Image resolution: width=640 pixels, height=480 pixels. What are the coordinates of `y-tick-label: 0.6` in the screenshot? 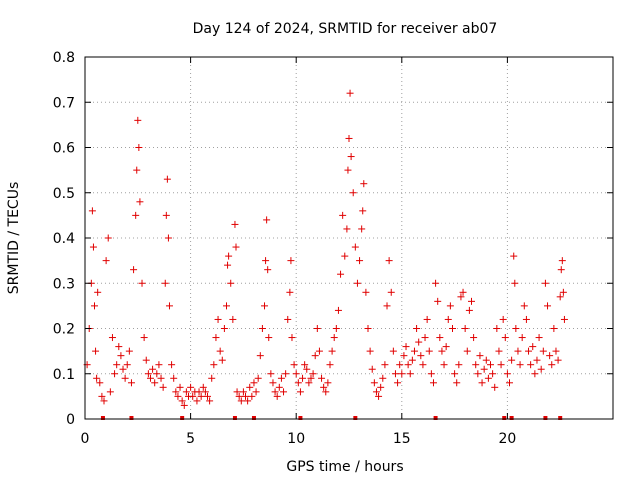 It's located at (64, 149).